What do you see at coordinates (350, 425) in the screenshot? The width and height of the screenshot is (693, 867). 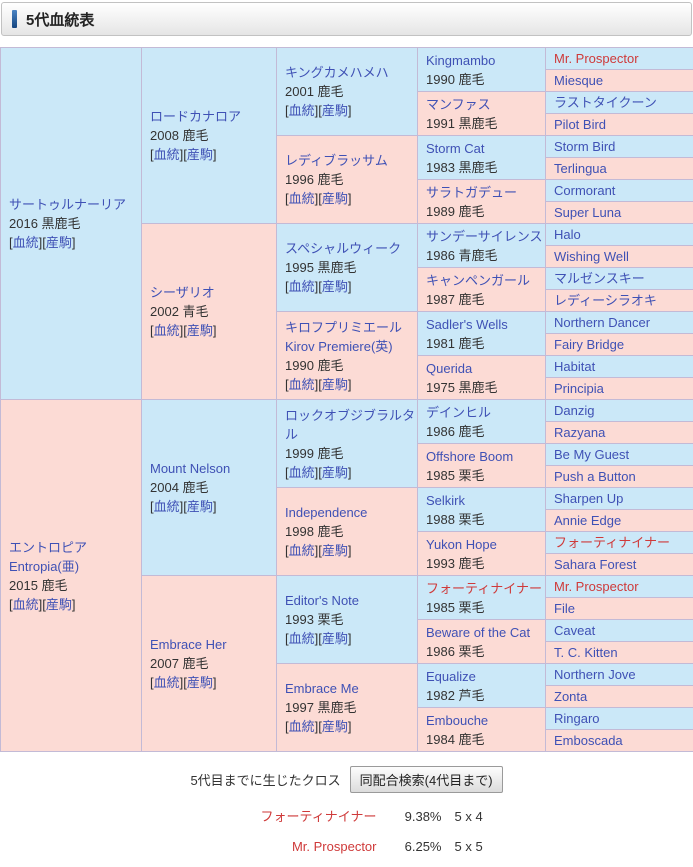 I see `horse-name-link: ロックオブジブラルタル` at bounding box center [350, 425].